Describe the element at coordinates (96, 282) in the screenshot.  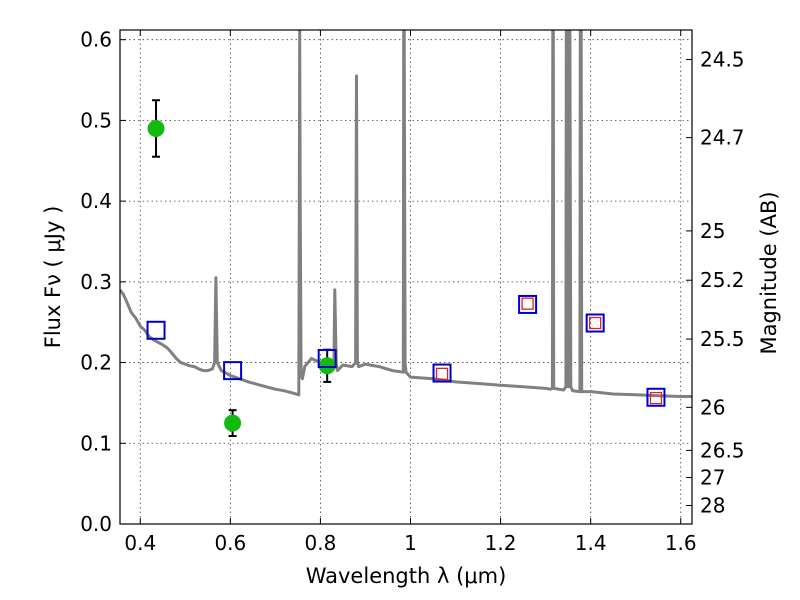
I see `y-tick-label: 0.3` at that location.